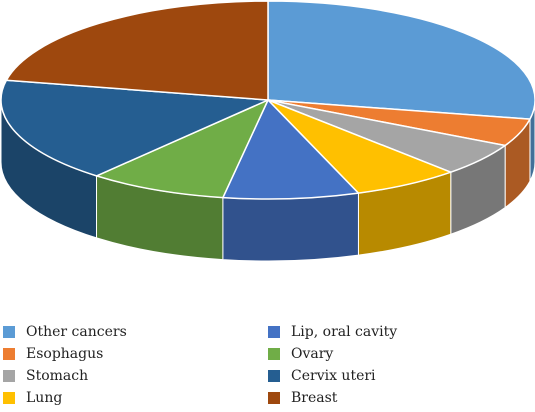  I want to click on pie-slice-ovary, so click(182, 149).